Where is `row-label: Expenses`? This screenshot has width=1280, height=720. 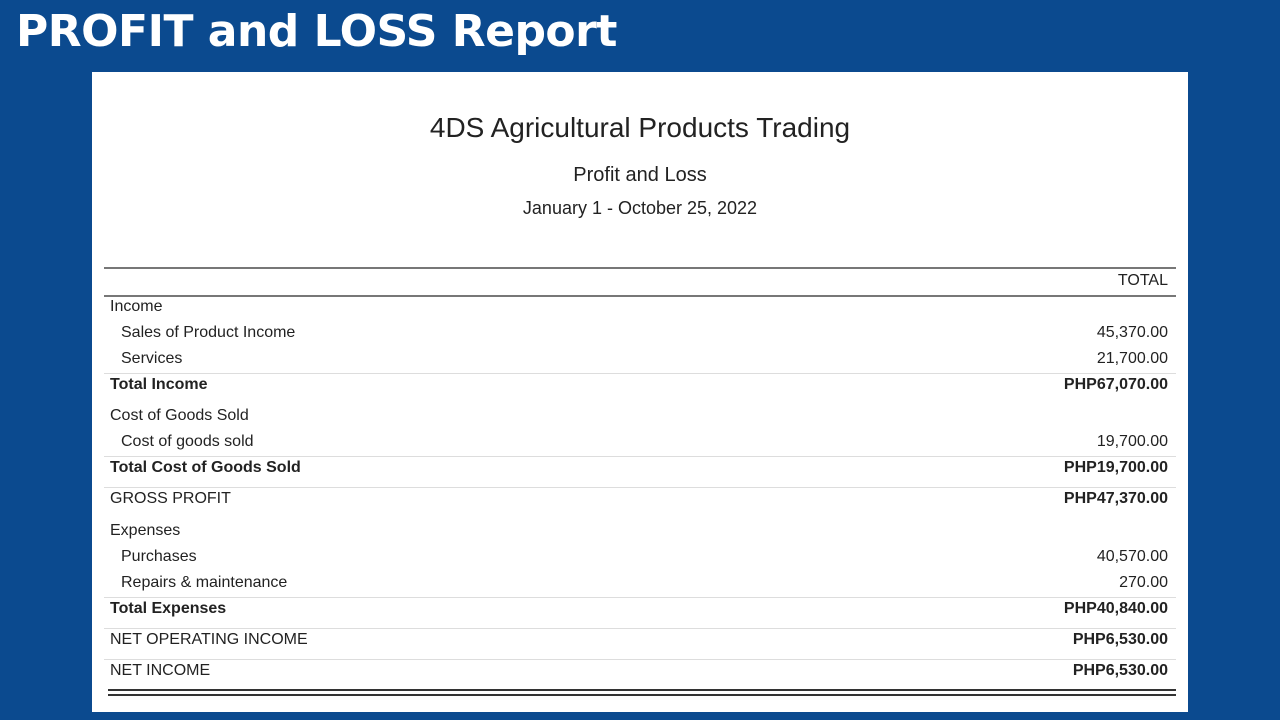 row-label: Expenses is located at coordinates (145, 530).